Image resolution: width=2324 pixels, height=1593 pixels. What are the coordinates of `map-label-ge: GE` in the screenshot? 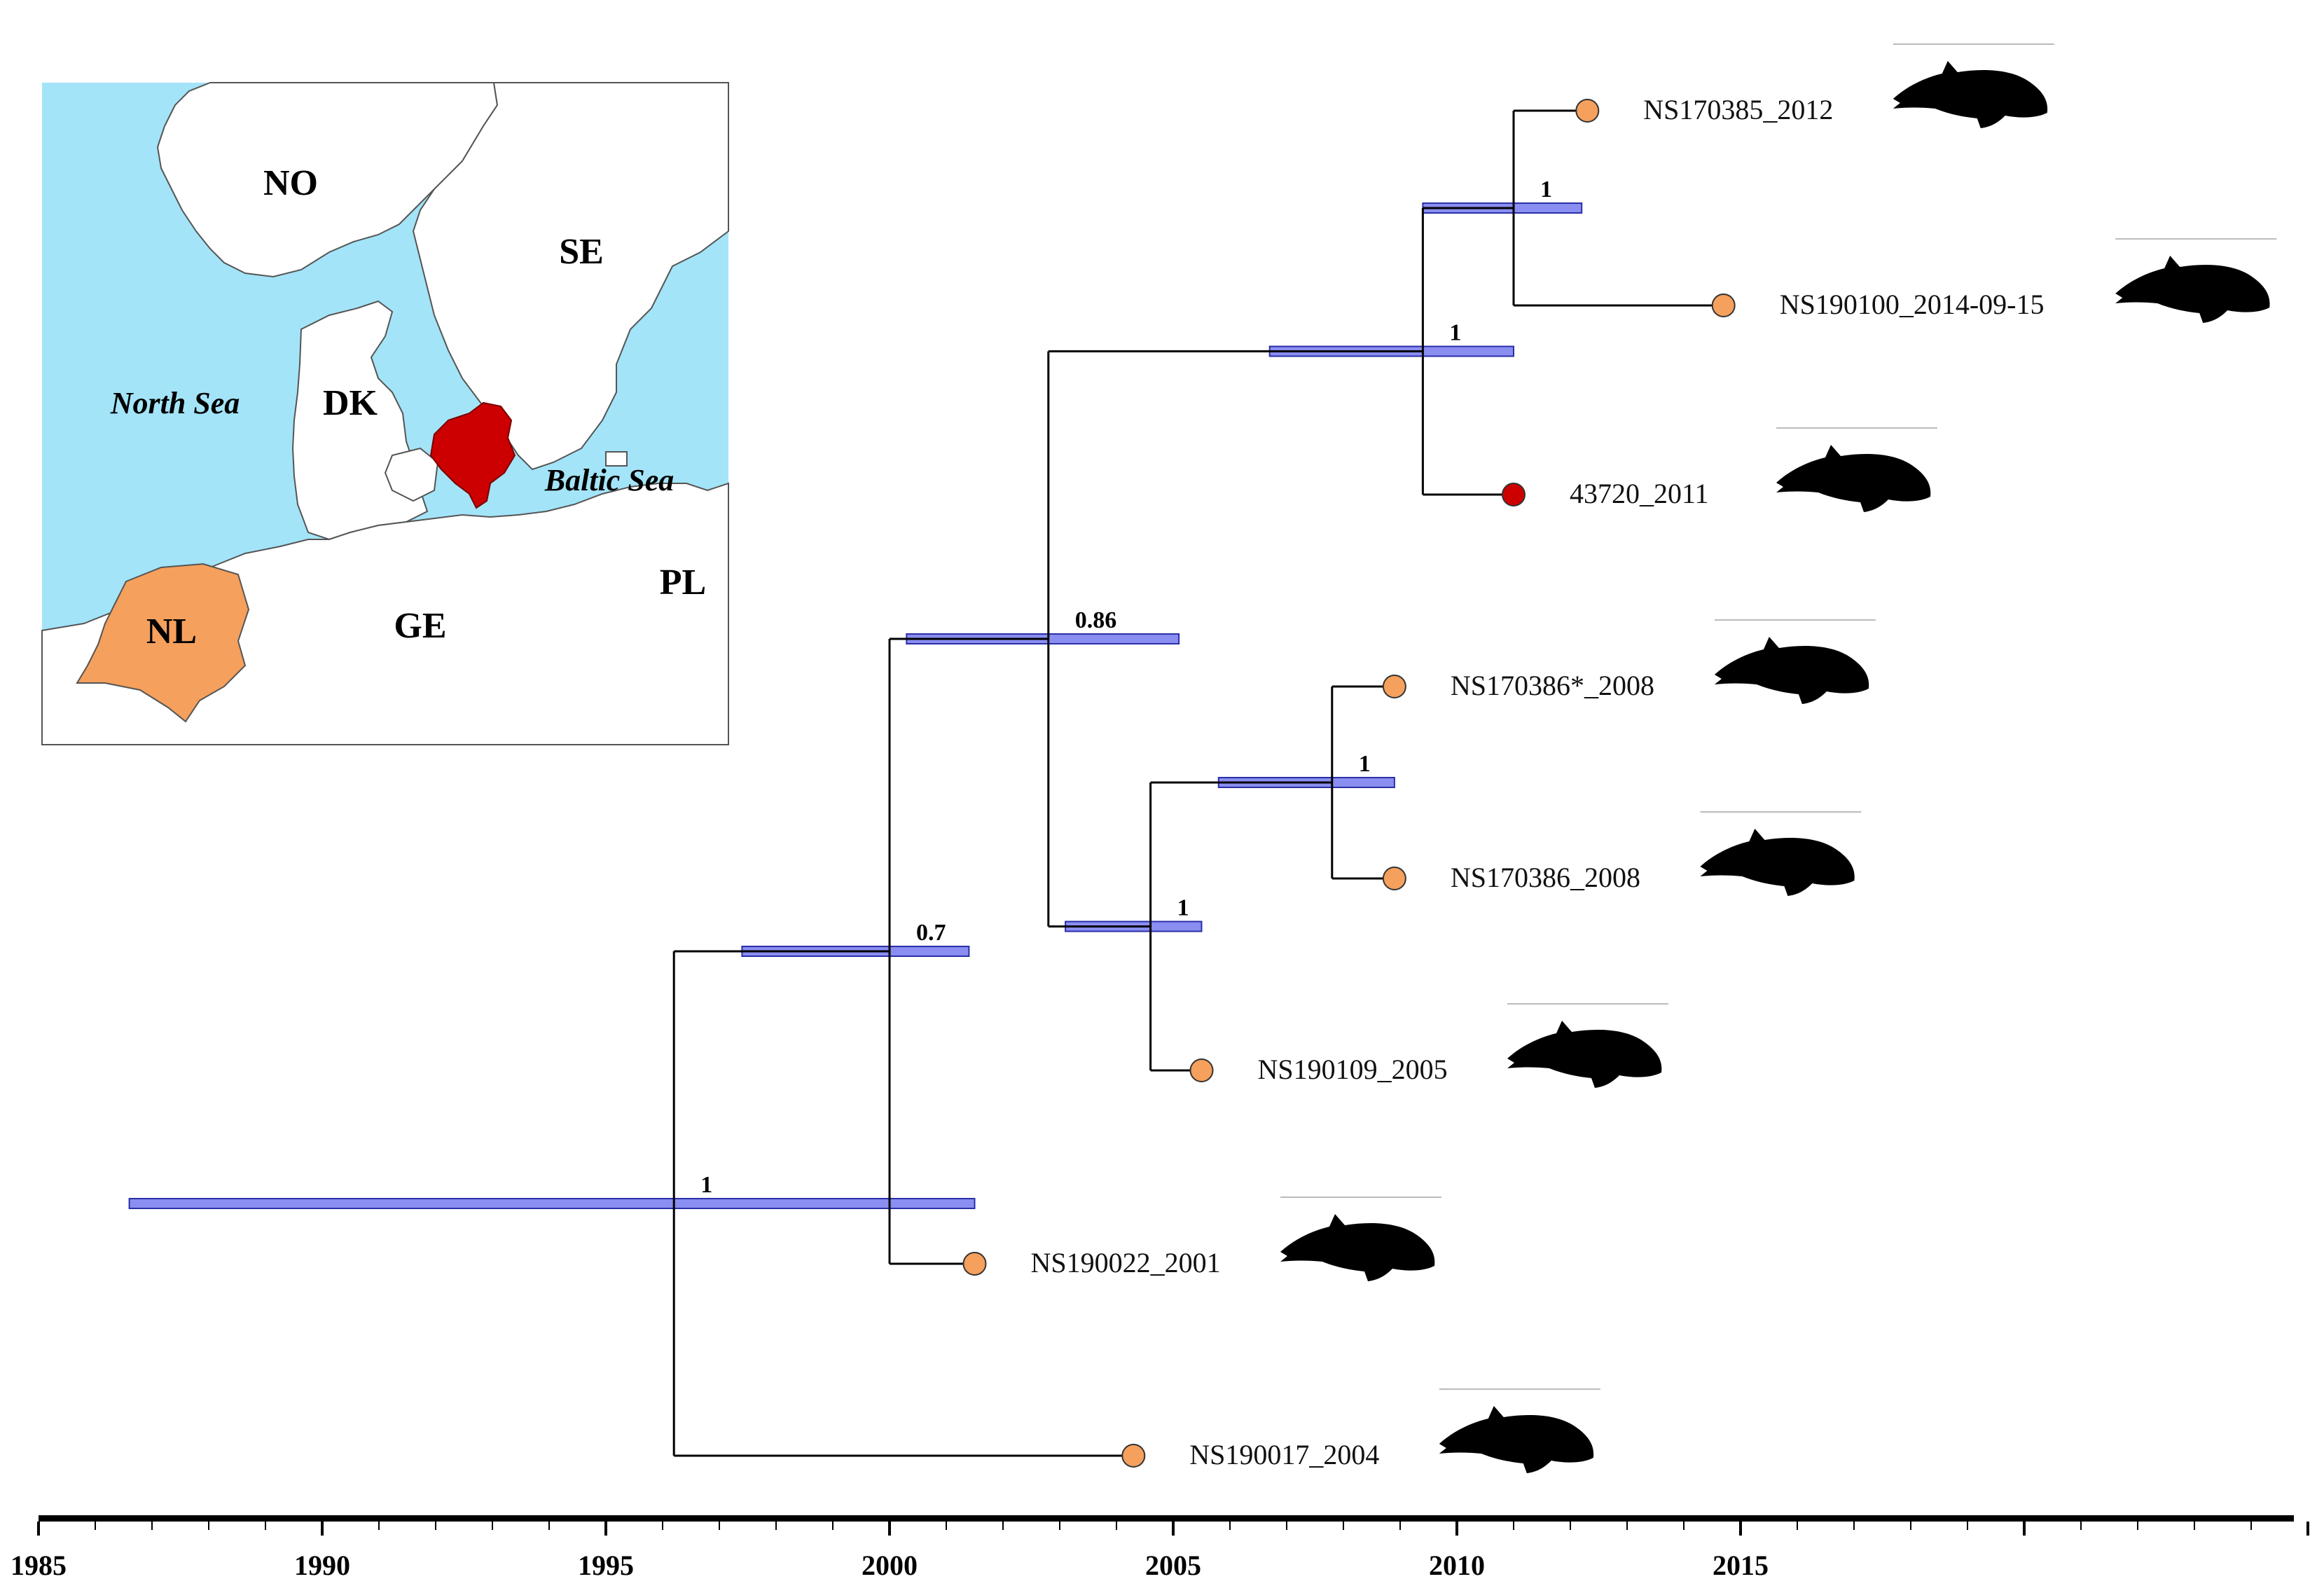 It's located at (420, 626).